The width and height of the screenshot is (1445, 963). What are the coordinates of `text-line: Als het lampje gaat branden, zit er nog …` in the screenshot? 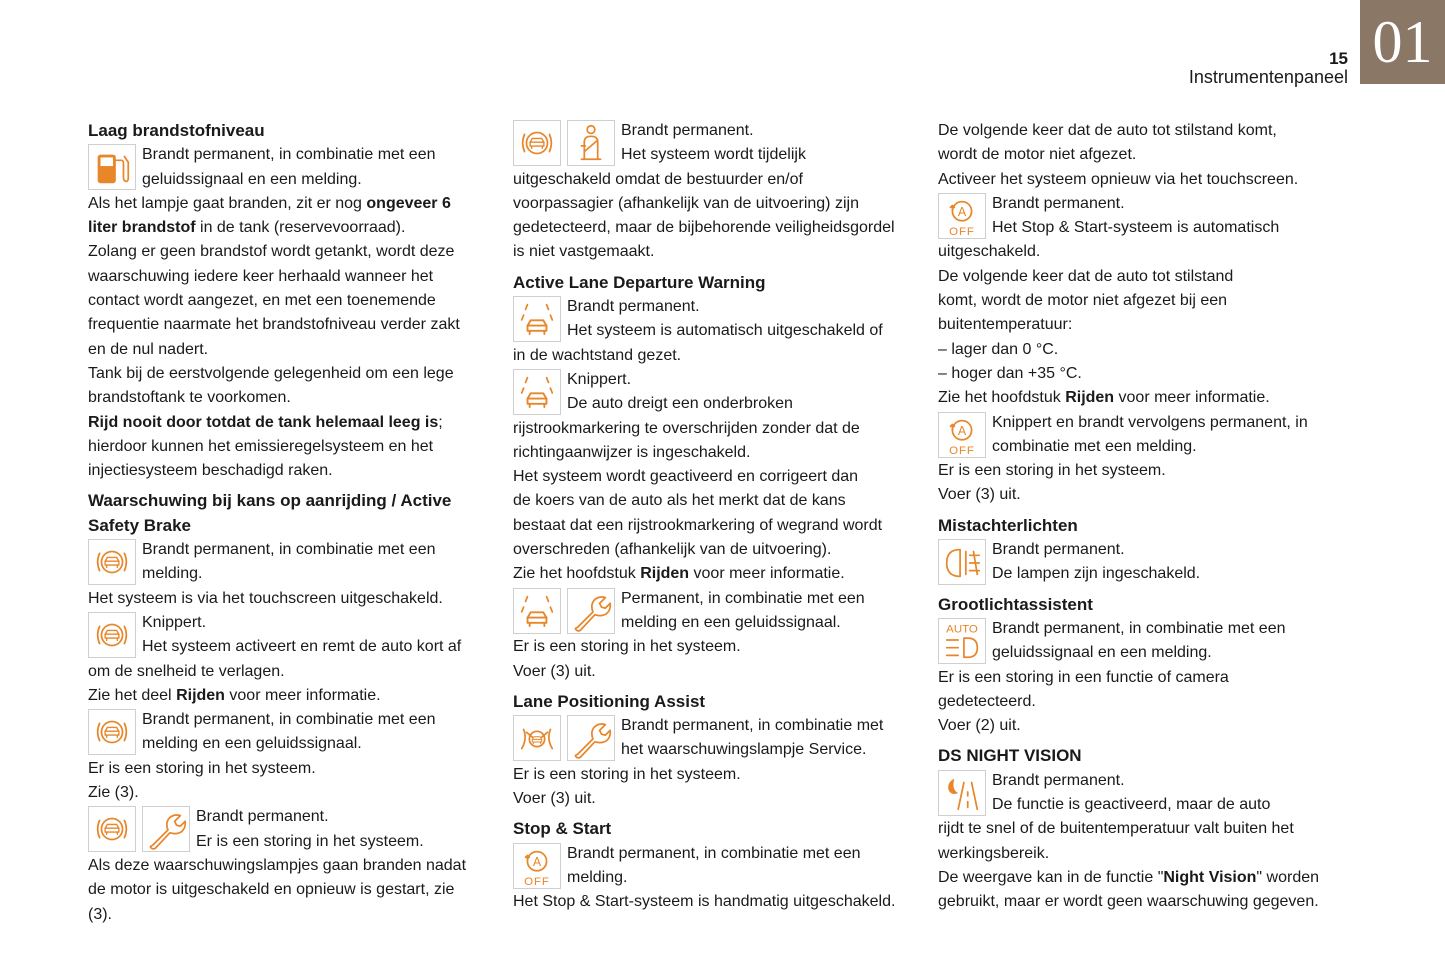 It's located at (293, 204).